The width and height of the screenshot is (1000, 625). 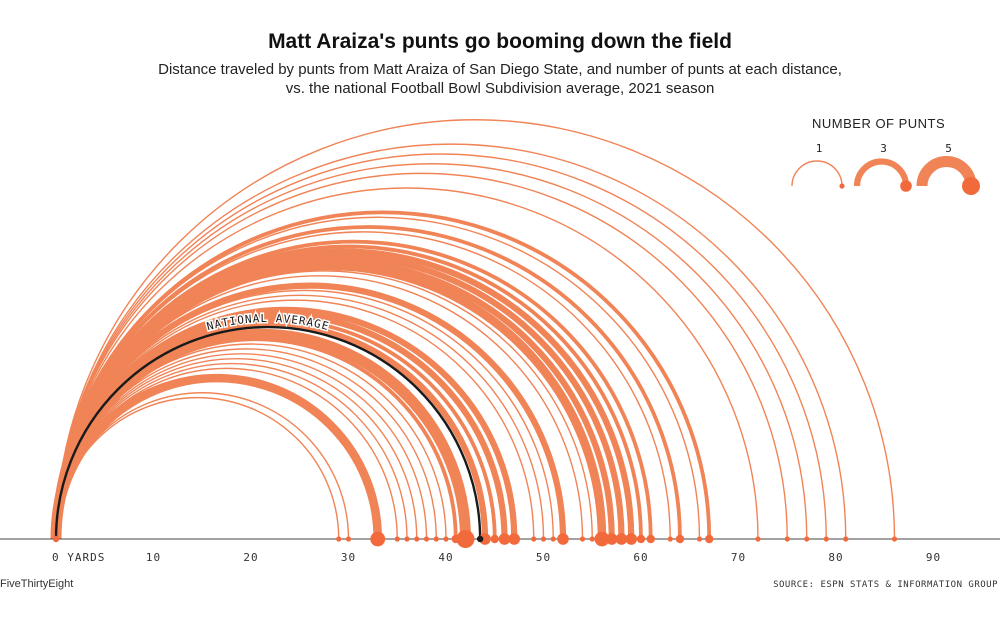 I want to click on legend-title: NUMBER OF PUNTS, so click(x=879, y=123).